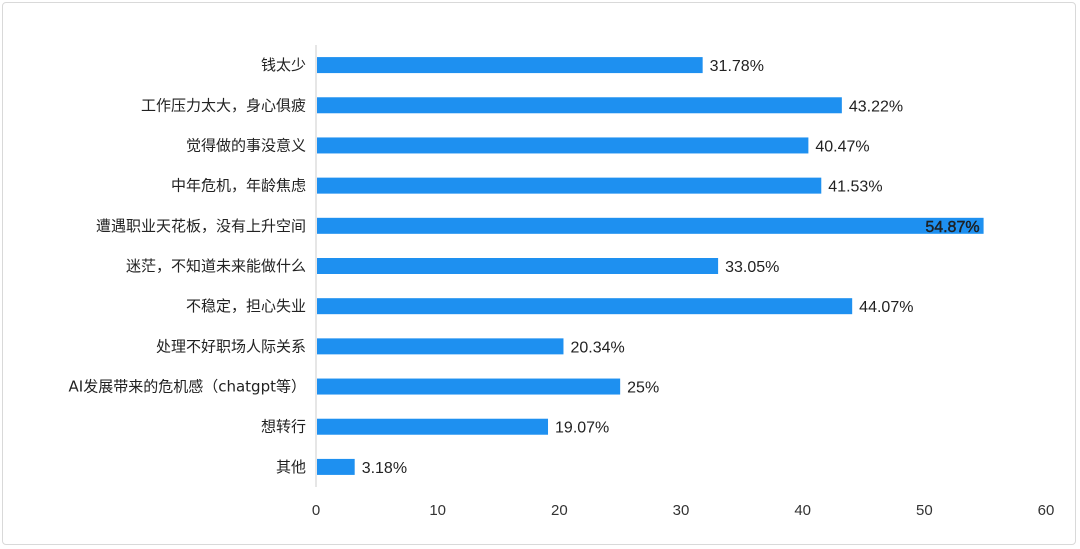  What do you see at coordinates (246, 145) in the screenshot?
I see `category-label: 觉得做的事没意义` at bounding box center [246, 145].